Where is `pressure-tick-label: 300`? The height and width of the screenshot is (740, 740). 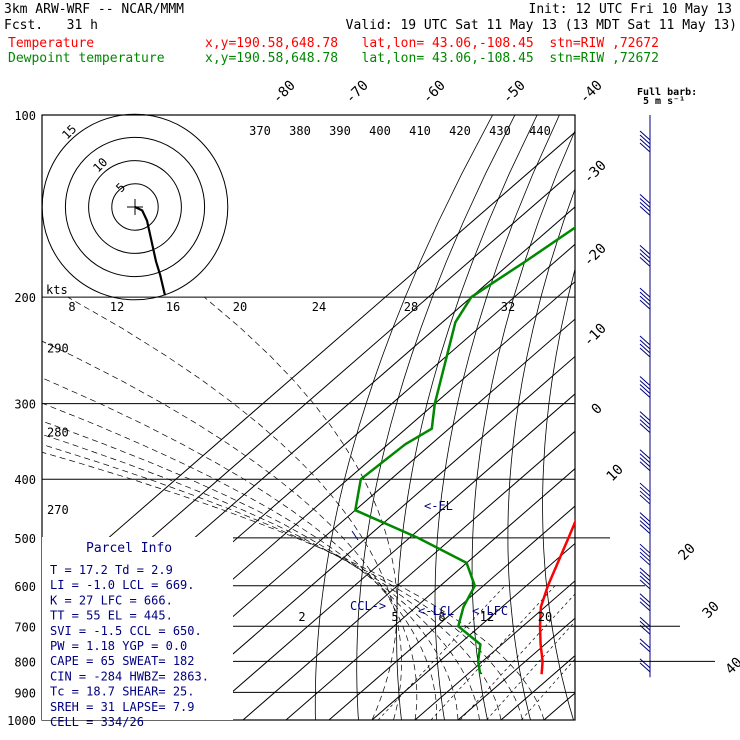 pressure-tick-label: 300 is located at coordinates (25, 405).